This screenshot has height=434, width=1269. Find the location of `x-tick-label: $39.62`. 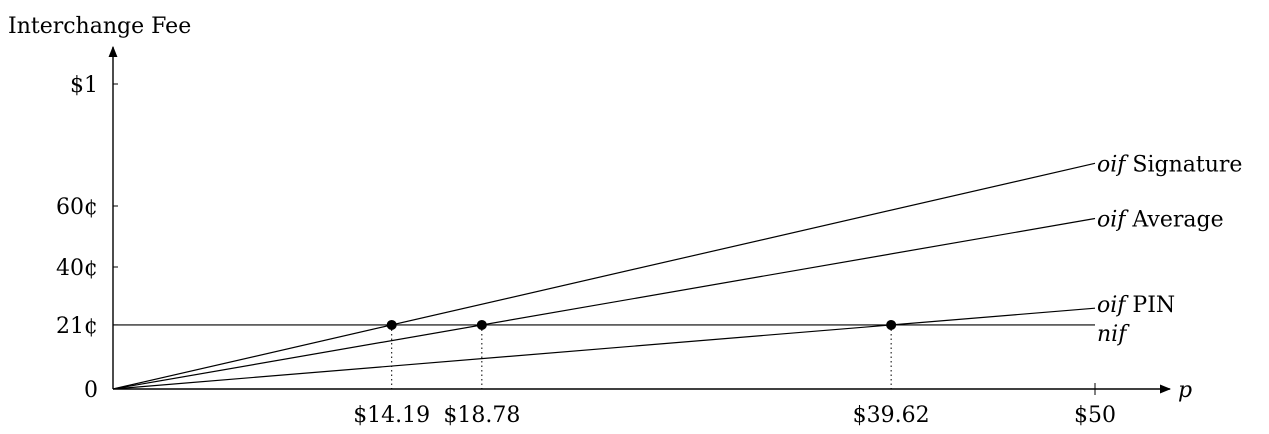

x-tick-label: $39.62 is located at coordinates (891, 415).